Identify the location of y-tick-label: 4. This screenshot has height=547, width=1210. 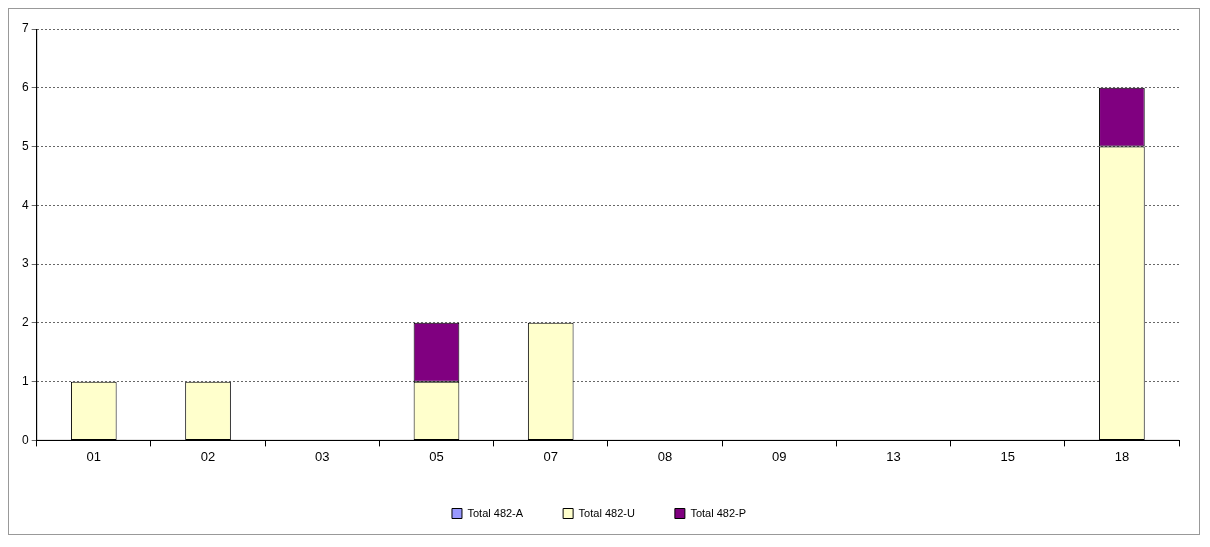
(25, 204).